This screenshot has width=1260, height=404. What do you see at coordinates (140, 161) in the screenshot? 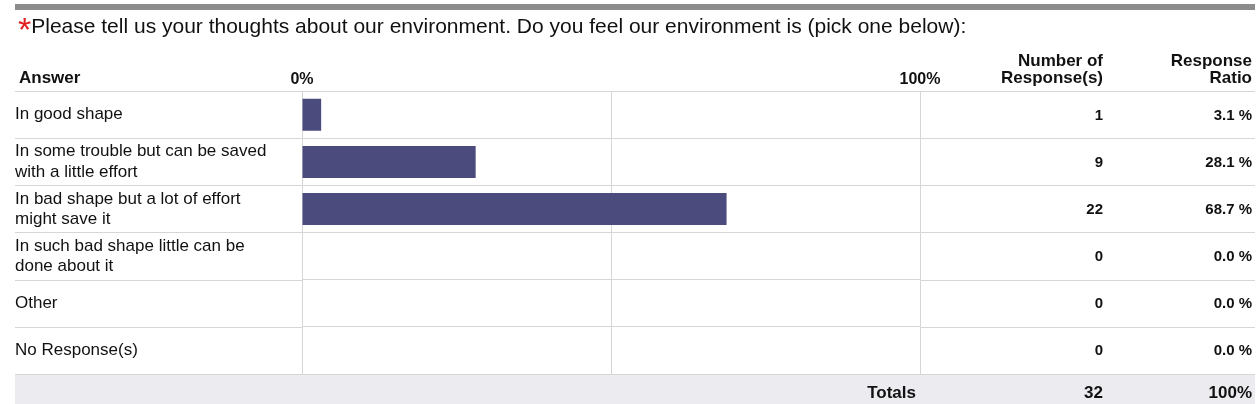
I see `y-tick-label: In some trouble but can be saved with a little effort` at bounding box center [140, 161].